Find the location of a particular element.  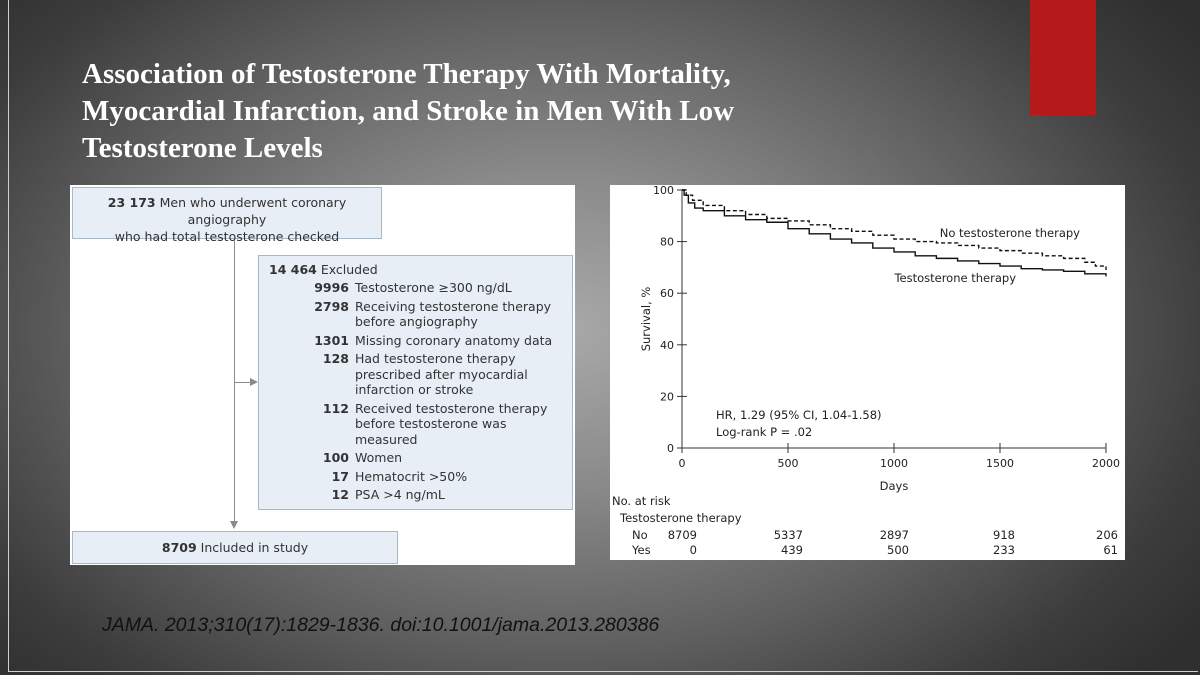

x-tick-label: 0 is located at coordinates (682, 463).